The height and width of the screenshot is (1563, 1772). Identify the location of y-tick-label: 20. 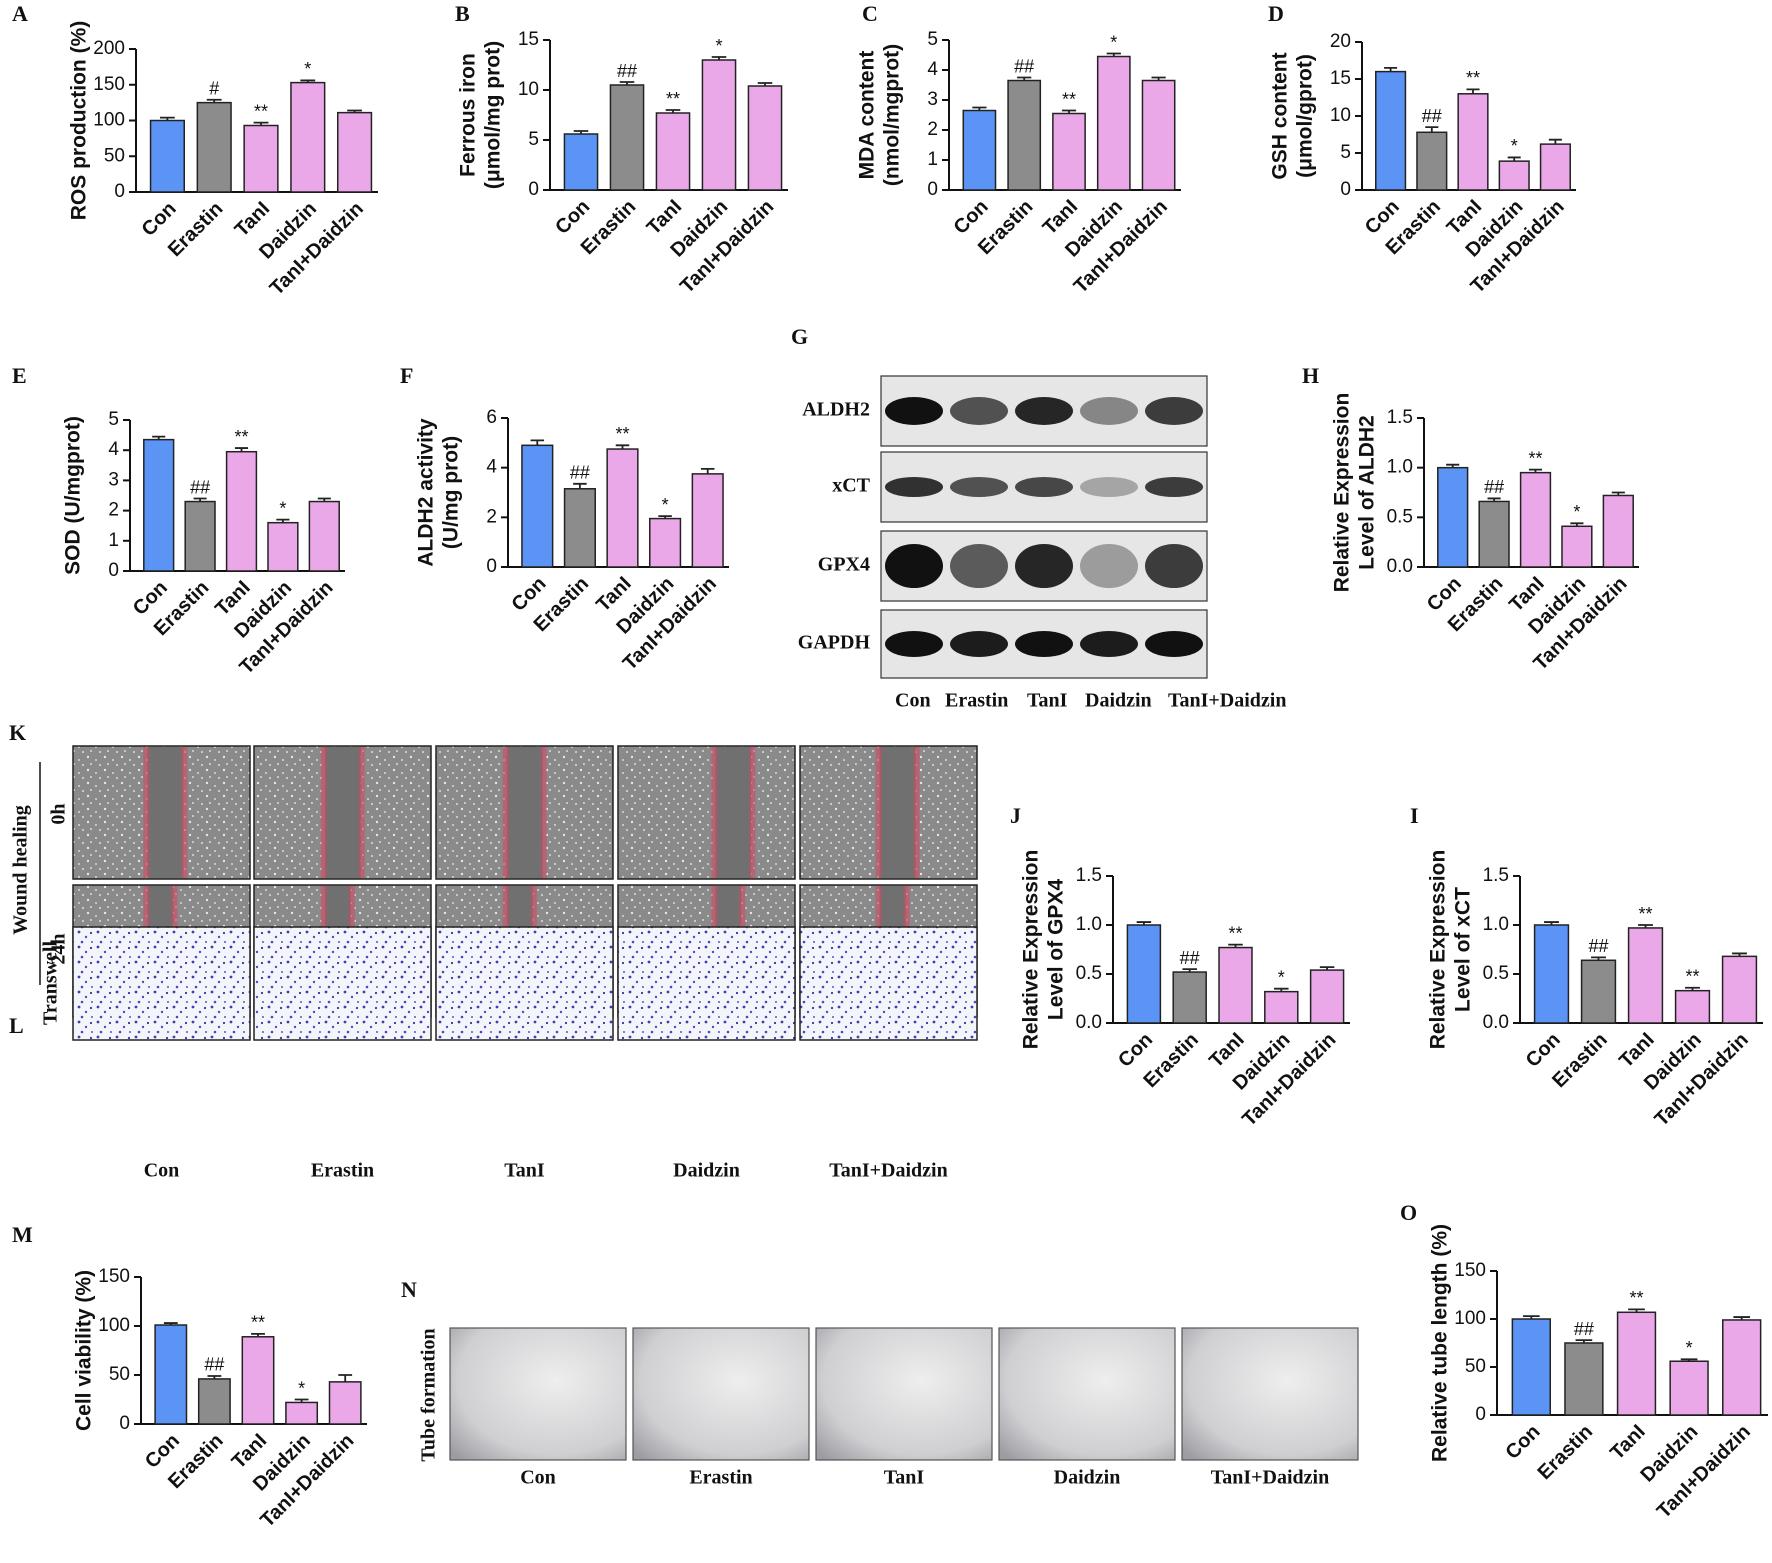
(1340, 41).